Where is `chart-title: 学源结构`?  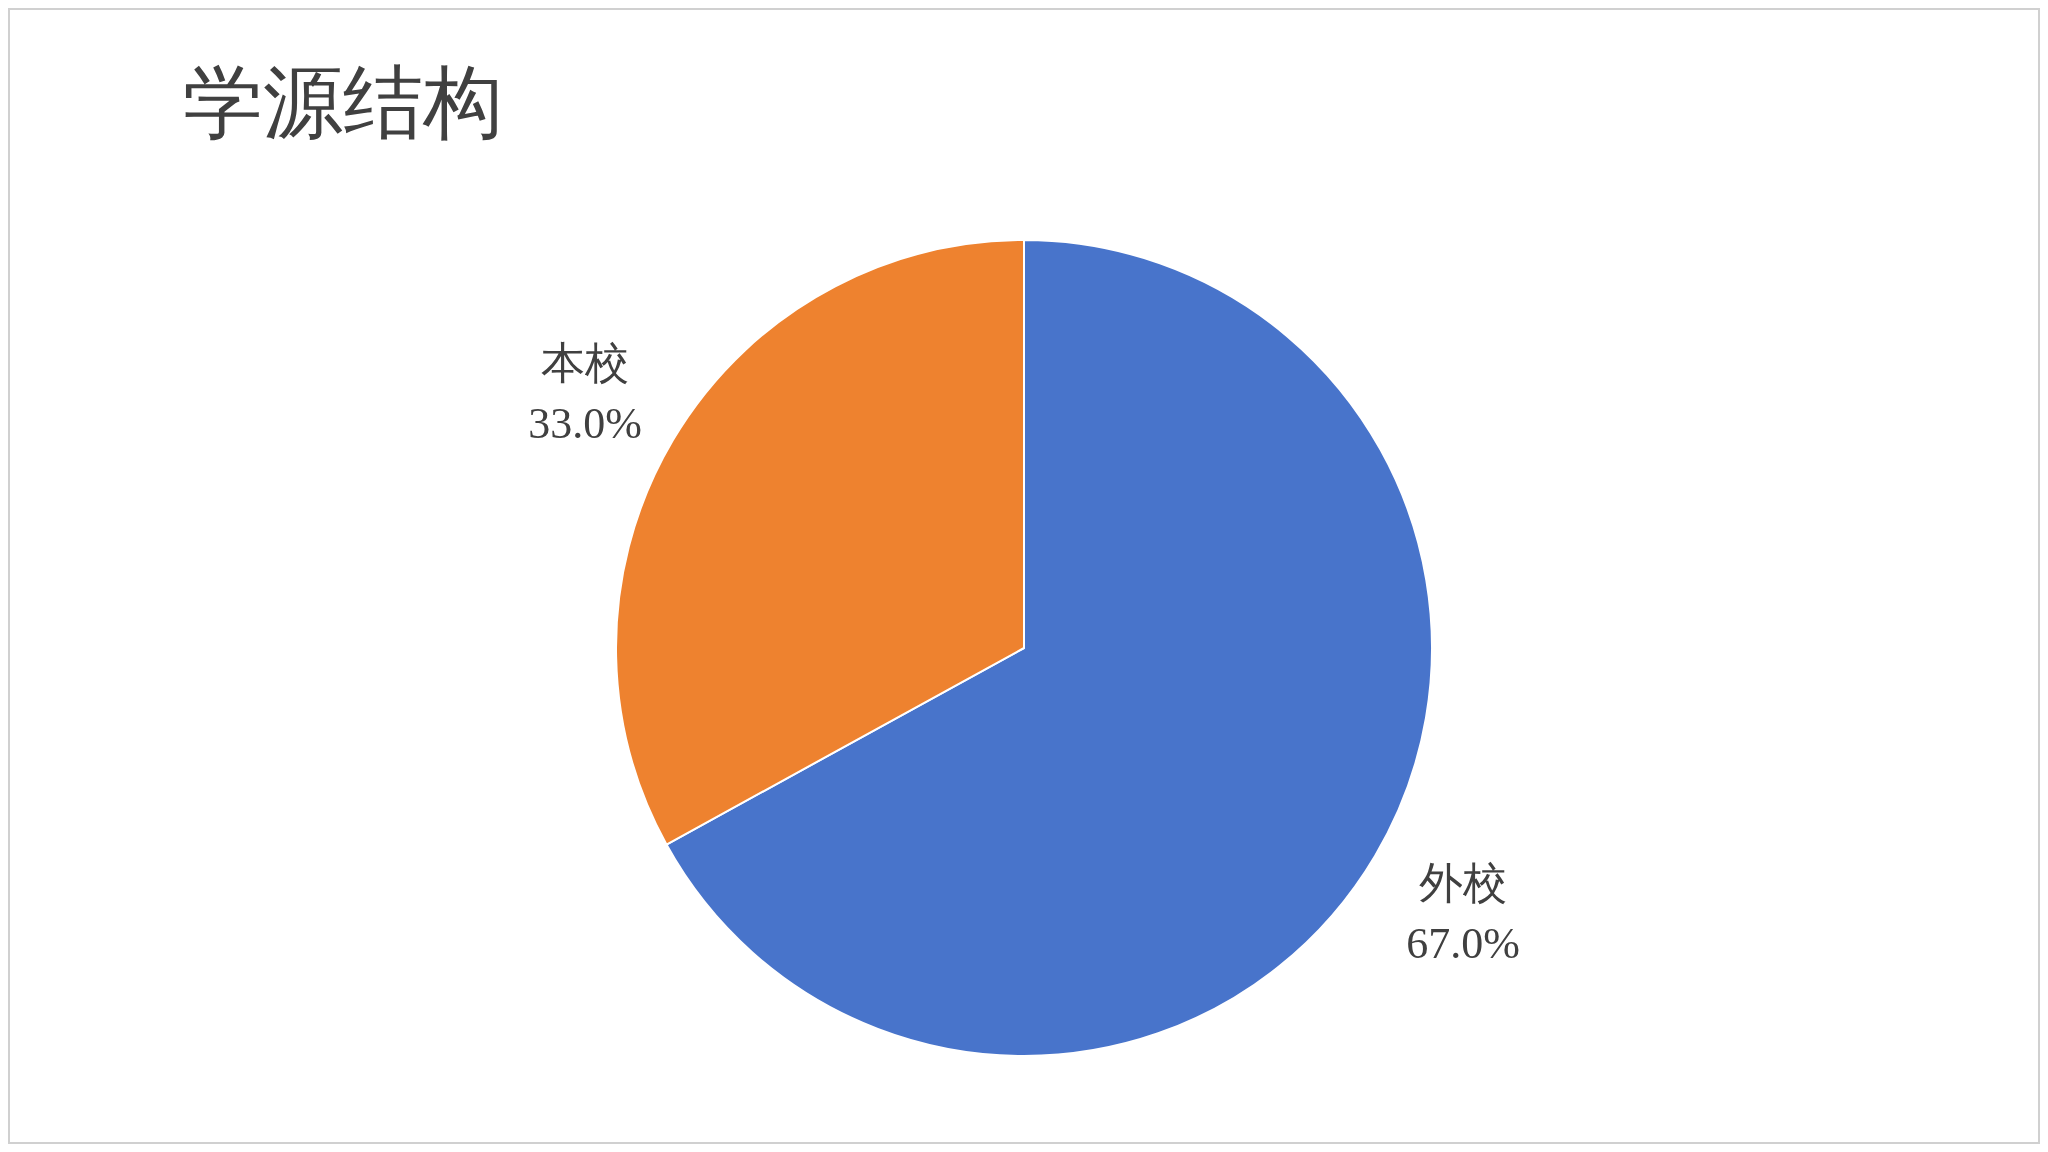
chart-title: 学源结构 is located at coordinates (343, 103).